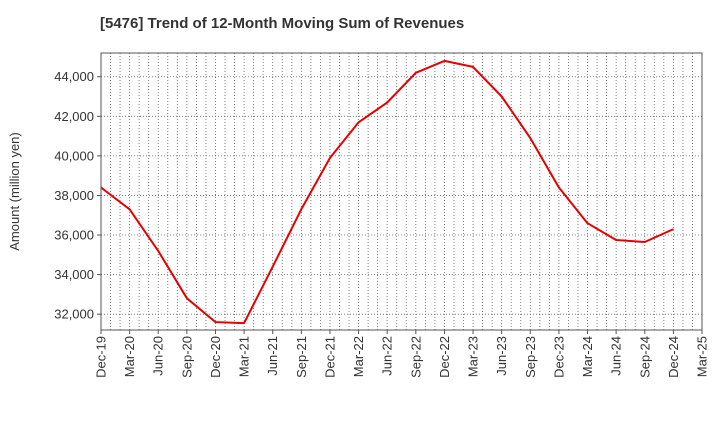 This screenshot has height=440, width=720. What do you see at coordinates (501, 356) in the screenshot?
I see `x-tick-label: Jun-23` at bounding box center [501, 356].